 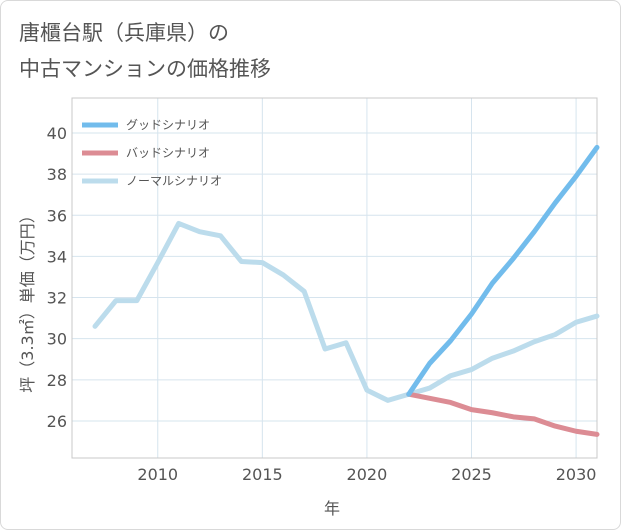 I want to click on x-tick-labels: 2010 2015 2020 2025 2030, so click(x=366, y=474).